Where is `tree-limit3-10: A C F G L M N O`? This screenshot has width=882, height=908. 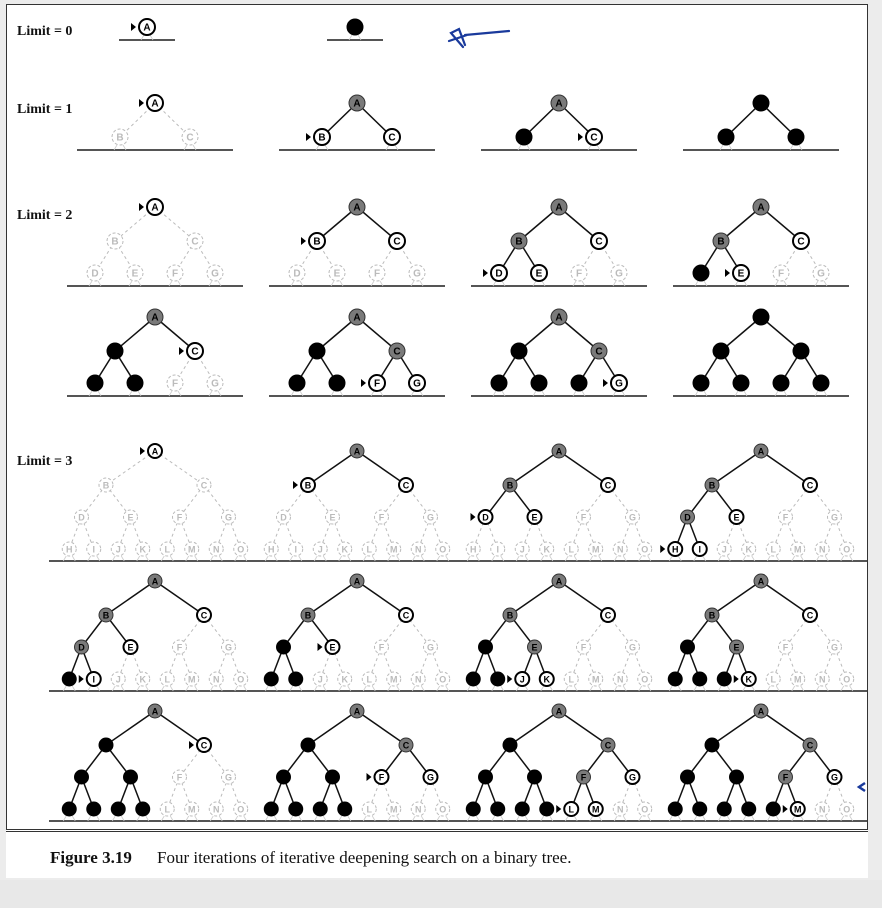 tree-limit3-10: A C F G L M N O is located at coordinates (559, 762).